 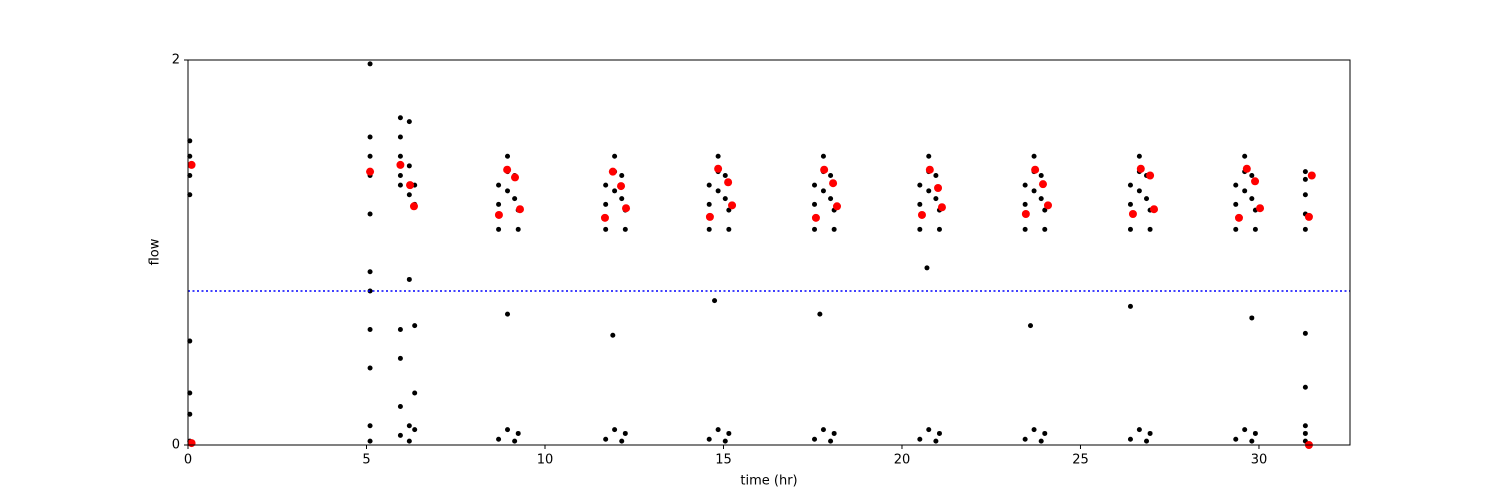 What do you see at coordinates (1259, 460) in the screenshot?
I see `x-tick-label: 30` at bounding box center [1259, 460].